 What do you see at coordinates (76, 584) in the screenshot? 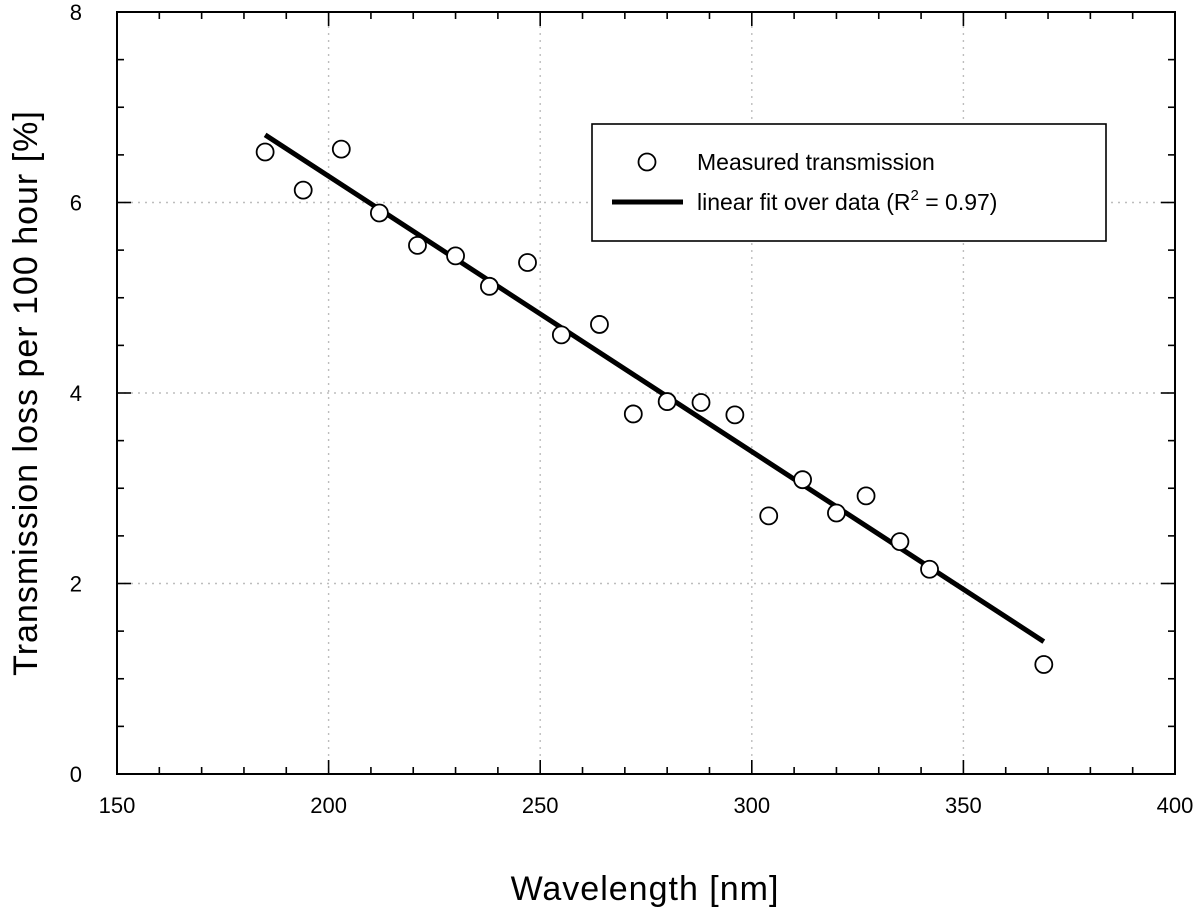
I see `y-tick-label: 2` at bounding box center [76, 584].